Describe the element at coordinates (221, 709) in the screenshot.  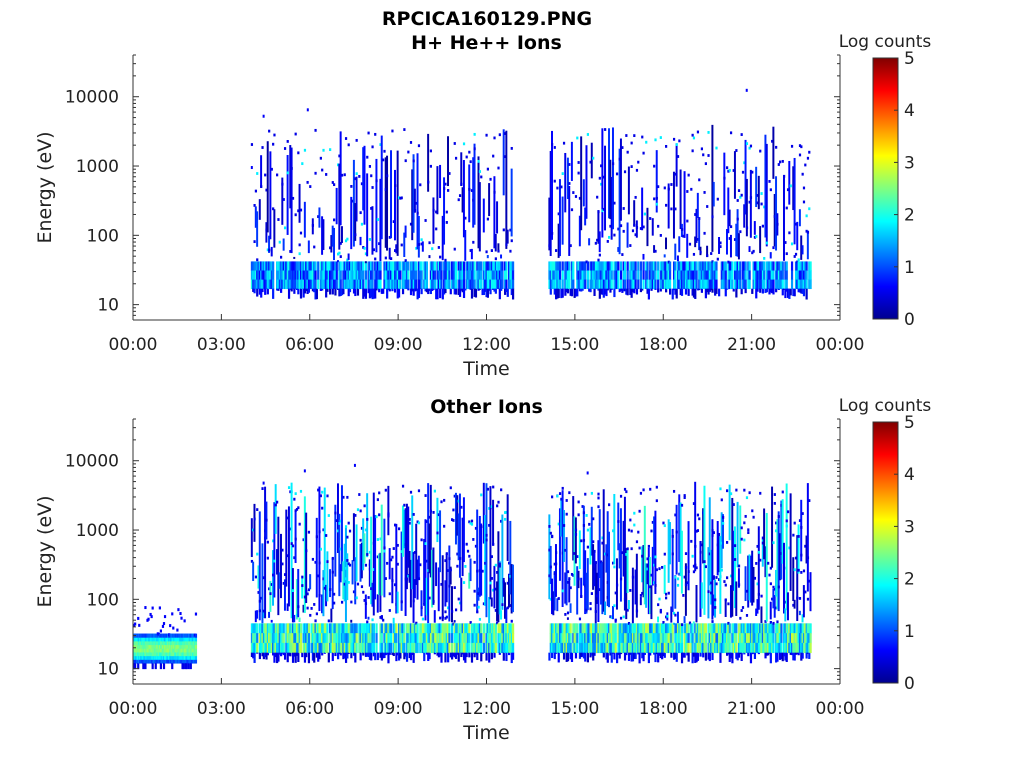
I see `x-tick-label: 03:00` at that location.